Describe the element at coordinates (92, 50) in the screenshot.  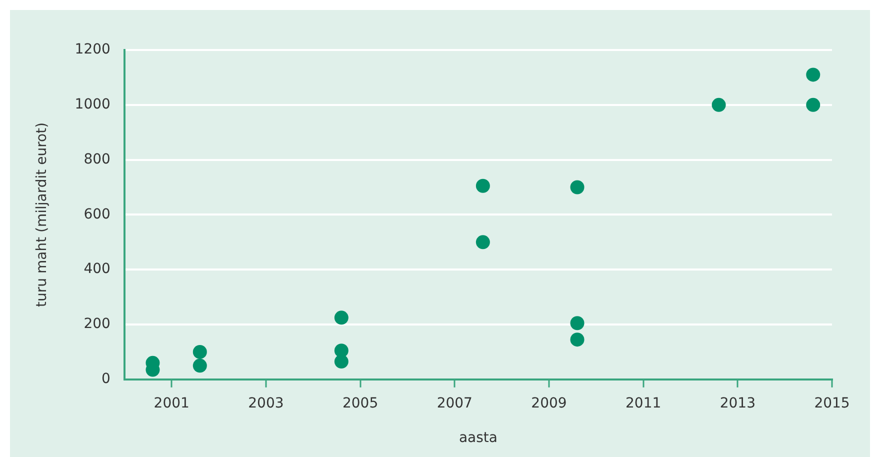
I see `y-tick-label: 1200` at that location.